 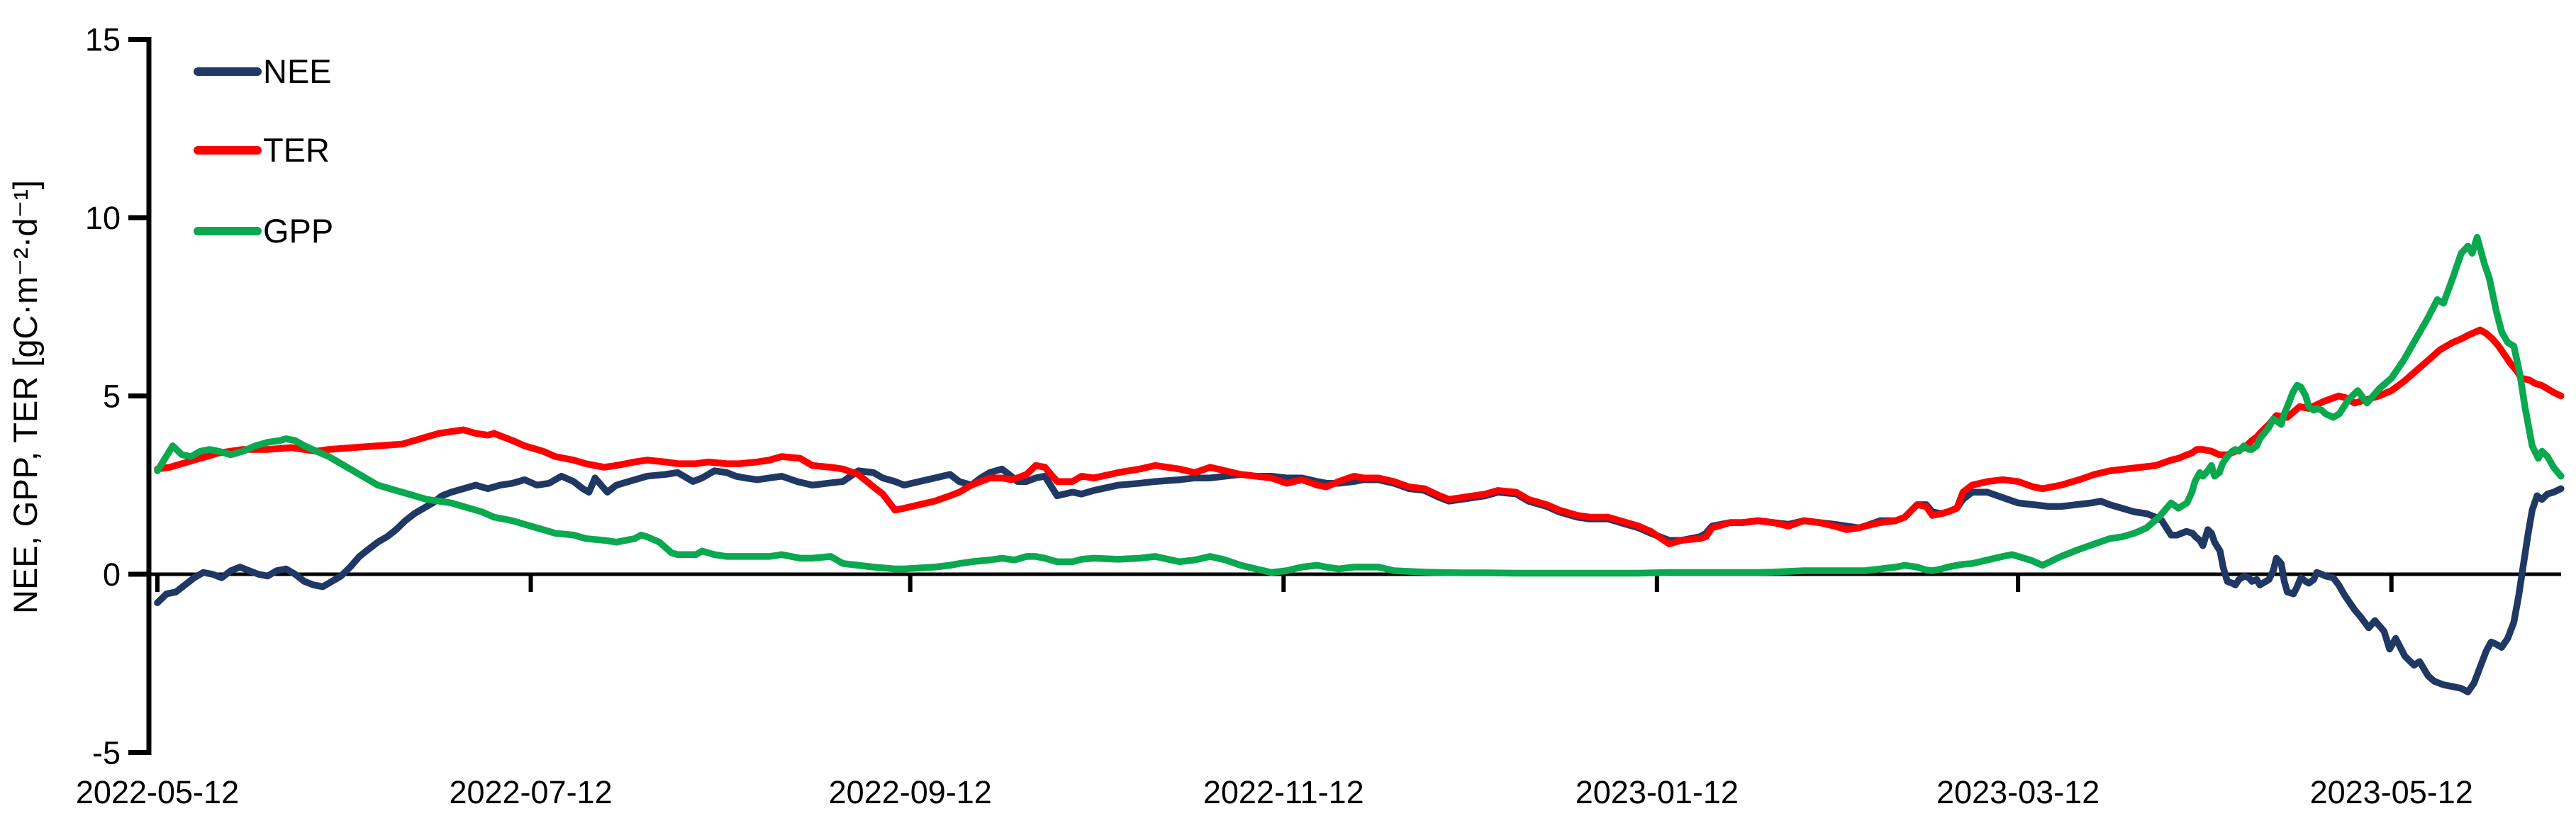 What do you see at coordinates (112, 575) in the screenshot?
I see `y-tick-label-0: 0` at bounding box center [112, 575].